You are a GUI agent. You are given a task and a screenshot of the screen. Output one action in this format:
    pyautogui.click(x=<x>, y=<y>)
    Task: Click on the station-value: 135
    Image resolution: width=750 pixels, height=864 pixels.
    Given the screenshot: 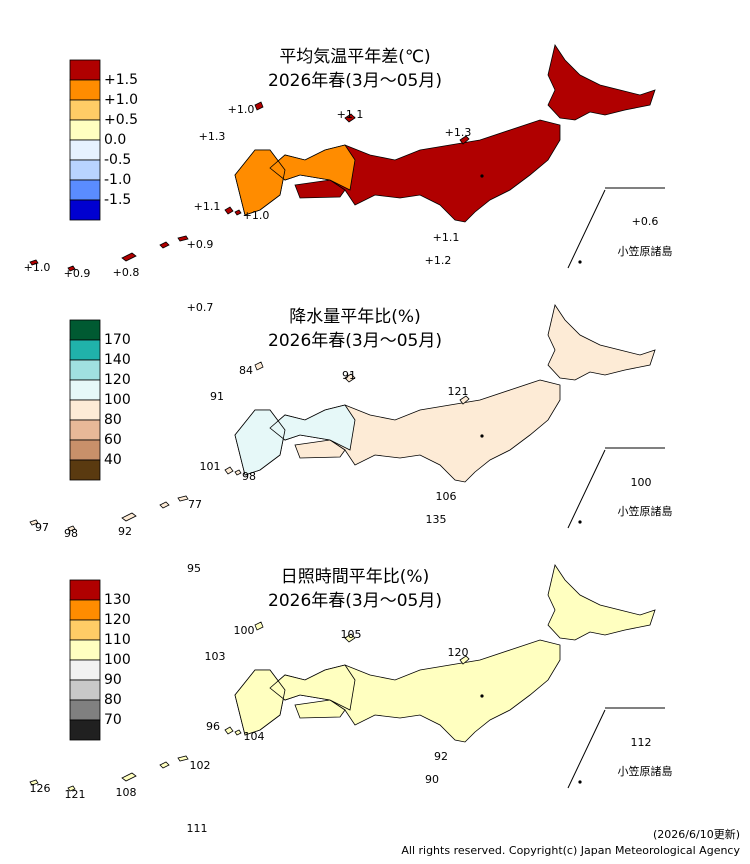 What is the action you would take?
    pyautogui.click(x=436, y=519)
    